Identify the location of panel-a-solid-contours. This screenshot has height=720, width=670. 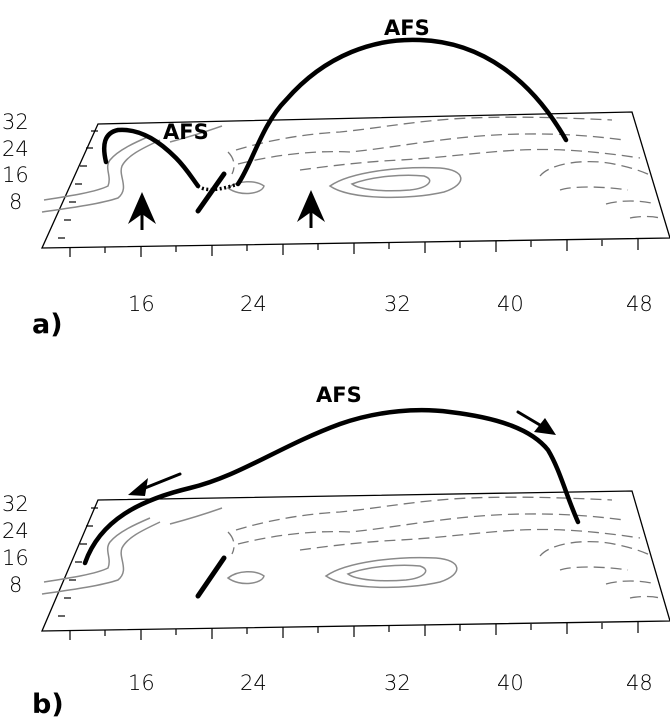
(251, 169).